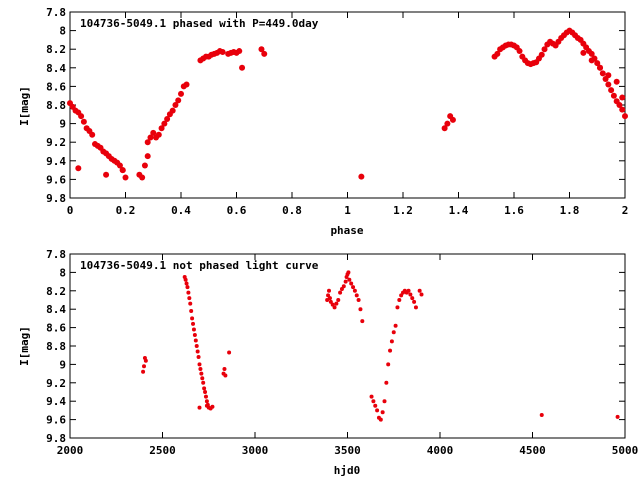 The height and width of the screenshot is (480, 640). What do you see at coordinates (62, 364) in the screenshot?
I see `y-tick-label: 9` at bounding box center [62, 364].